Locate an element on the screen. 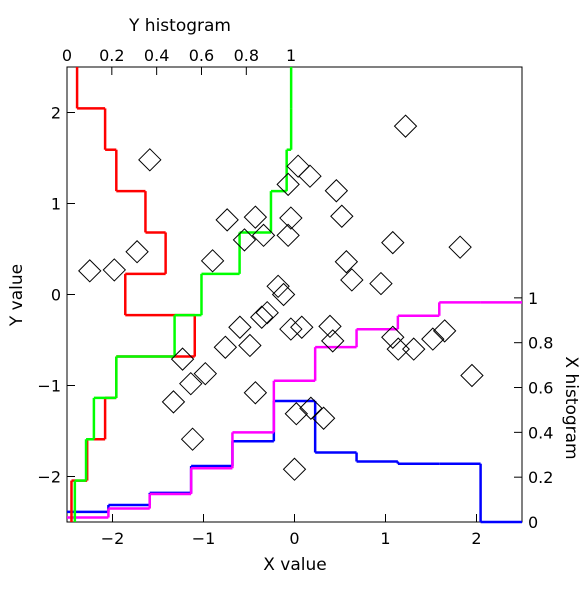 Image resolution: width=588 pixels, height=594 pixels. x-tick-label: −2 is located at coordinates (113, 538).